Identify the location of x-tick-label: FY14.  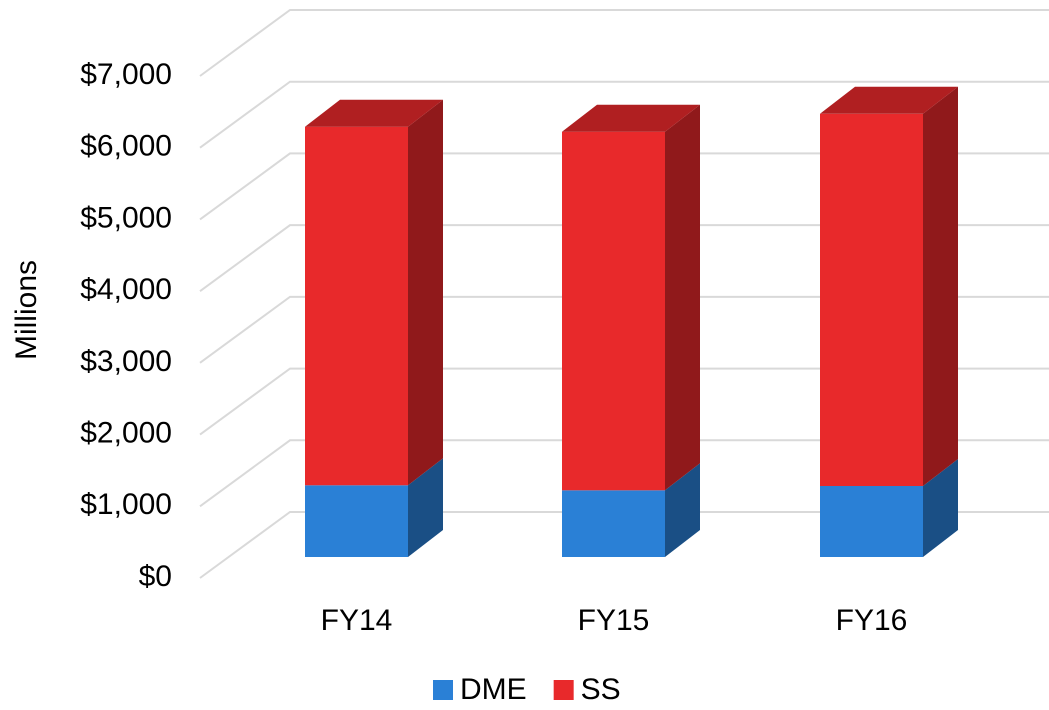
(357, 620).